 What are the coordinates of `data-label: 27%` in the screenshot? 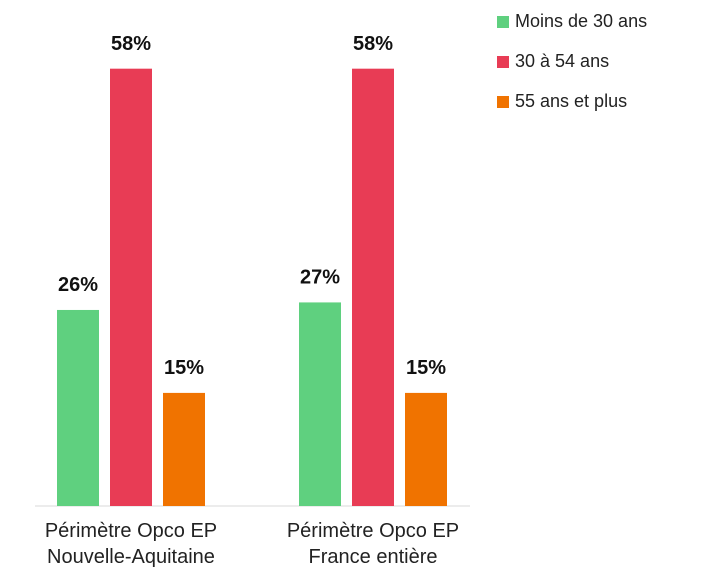 It's located at (320, 278).